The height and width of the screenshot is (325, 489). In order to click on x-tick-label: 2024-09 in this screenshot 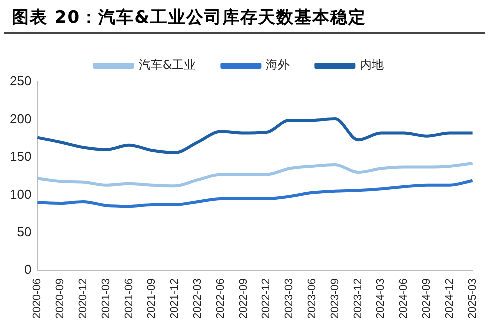, I will do `click(427, 299)`.